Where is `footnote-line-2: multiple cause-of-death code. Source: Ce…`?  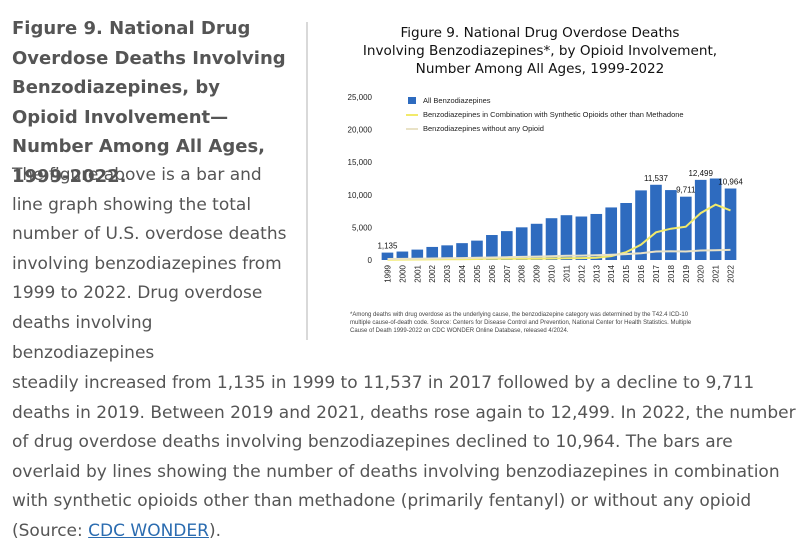
footnote-line-2: multiple cause-of-death code. Source: Ce… is located at coordinates (521, 323).